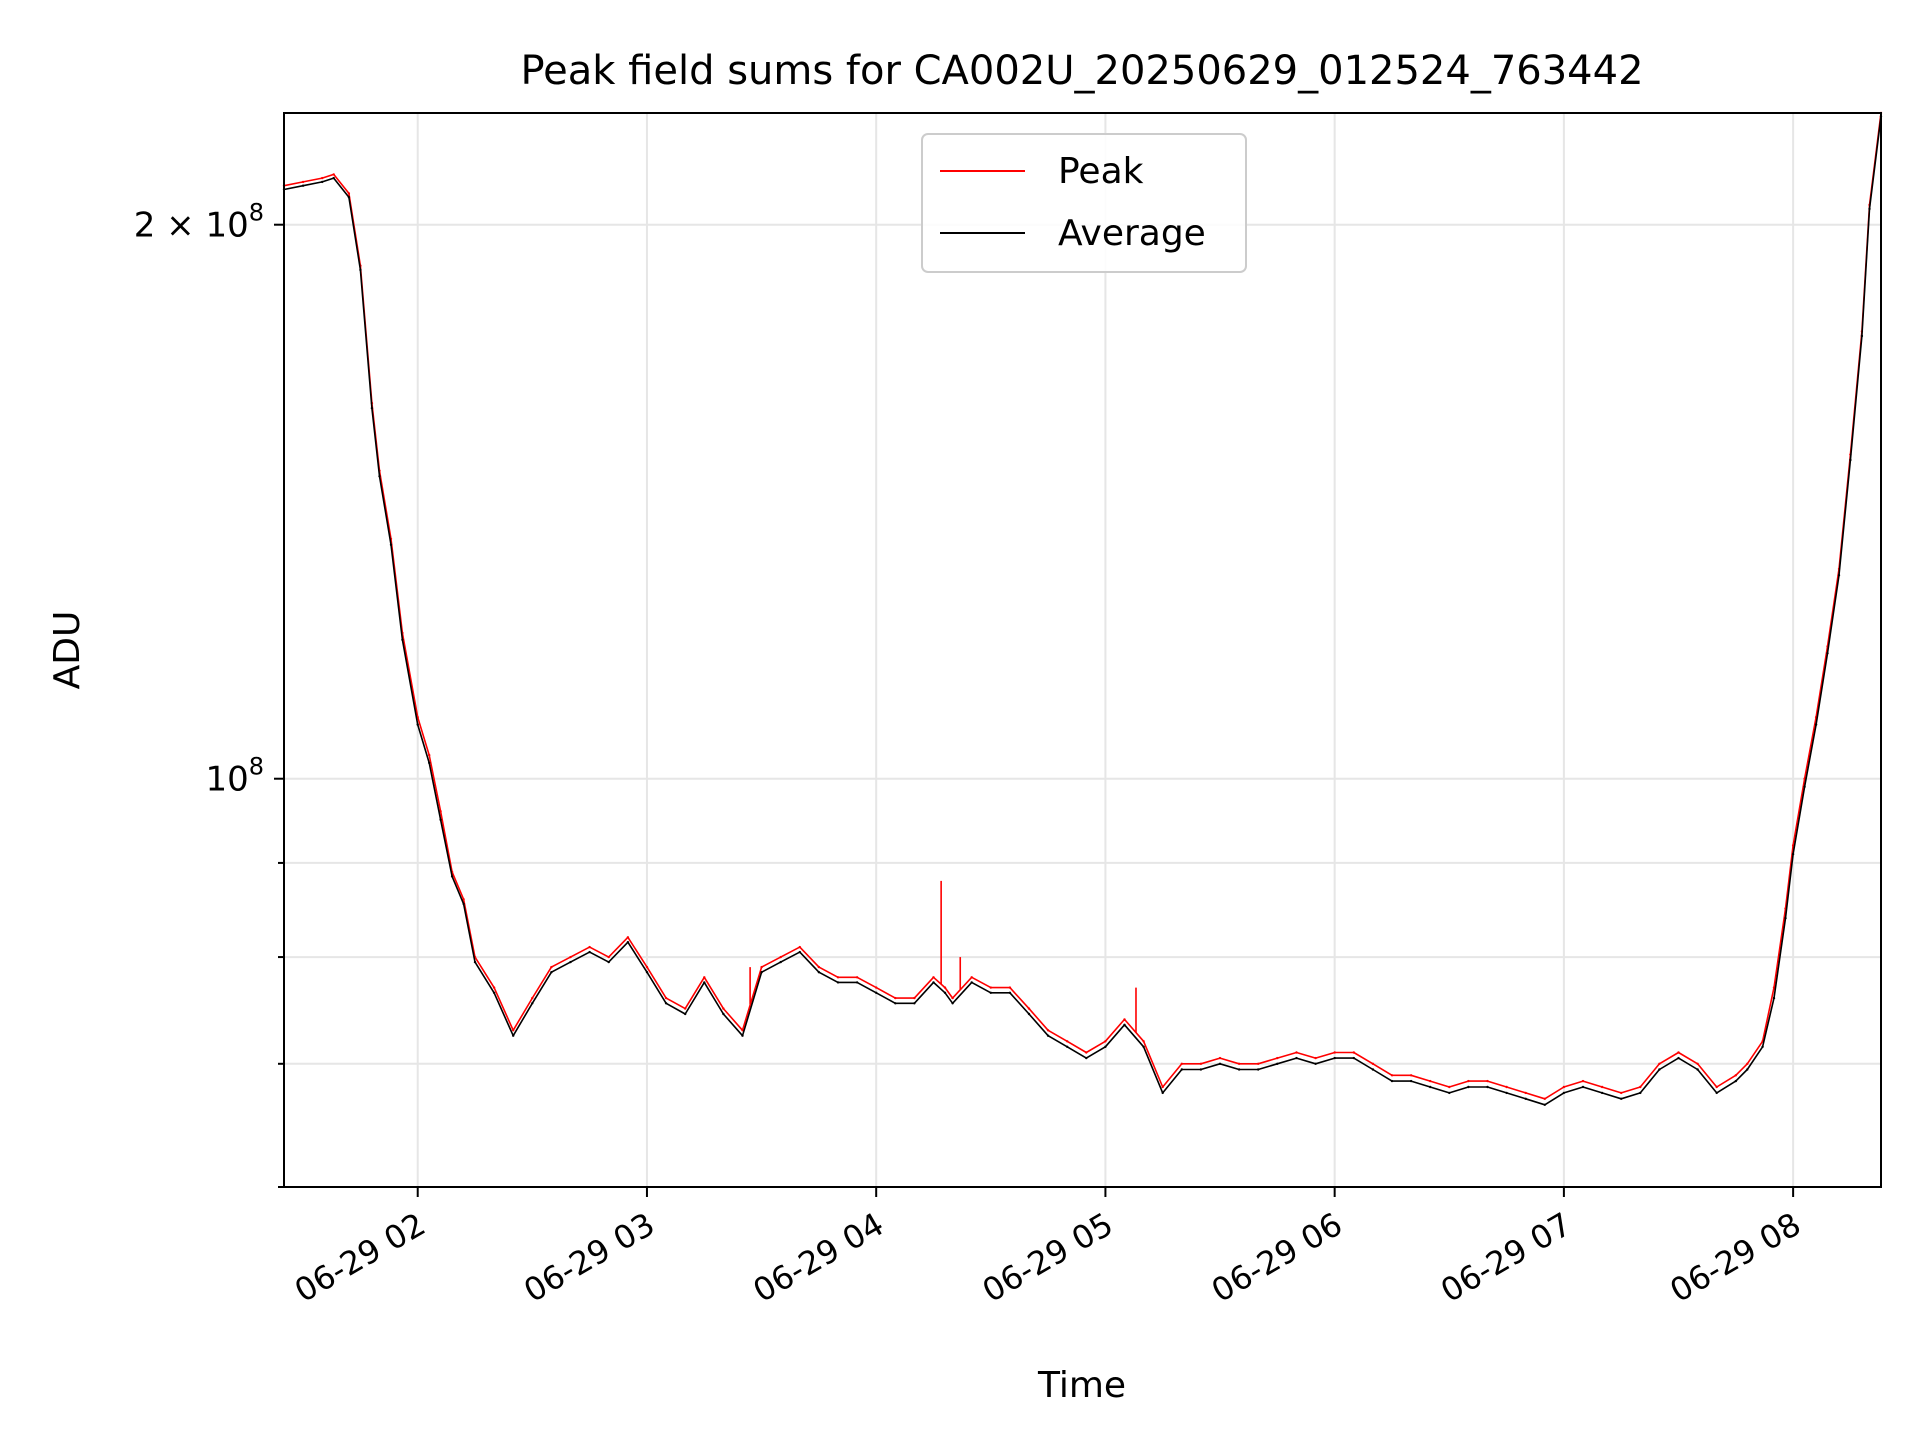  Describe the element at coordinates (256, 213) in the screenshot. I see `y-tick-exponent: 8` at that location.